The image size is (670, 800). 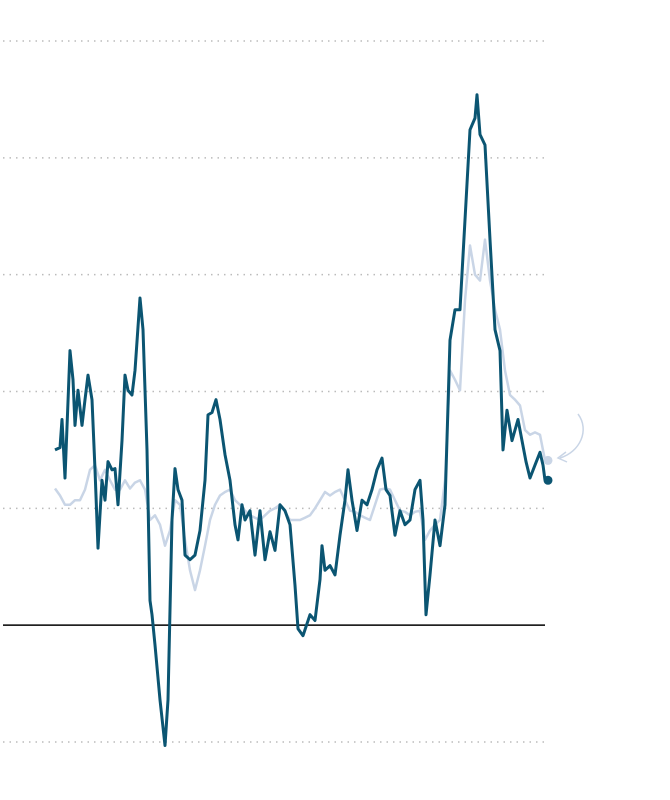 What do you see at coordinates (571, 436) in the screenshot?
I see `annotation-arrow` at bounding box center [571, 436].